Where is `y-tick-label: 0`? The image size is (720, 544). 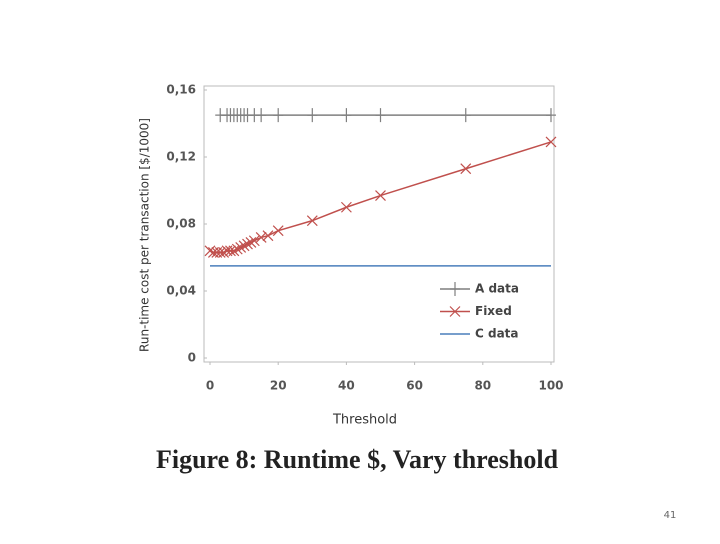 y-tick-label: 0 is located at coordinates (192, 358).